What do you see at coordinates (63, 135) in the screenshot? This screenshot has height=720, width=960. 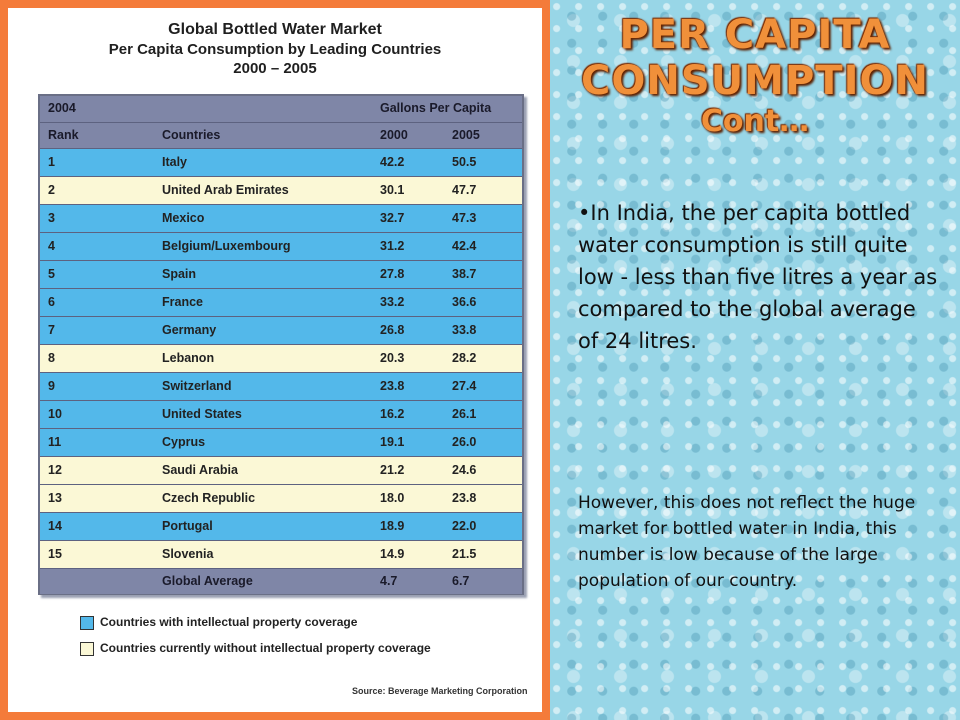 I see `header-rank: Rank` at bounding box center [63, 135].